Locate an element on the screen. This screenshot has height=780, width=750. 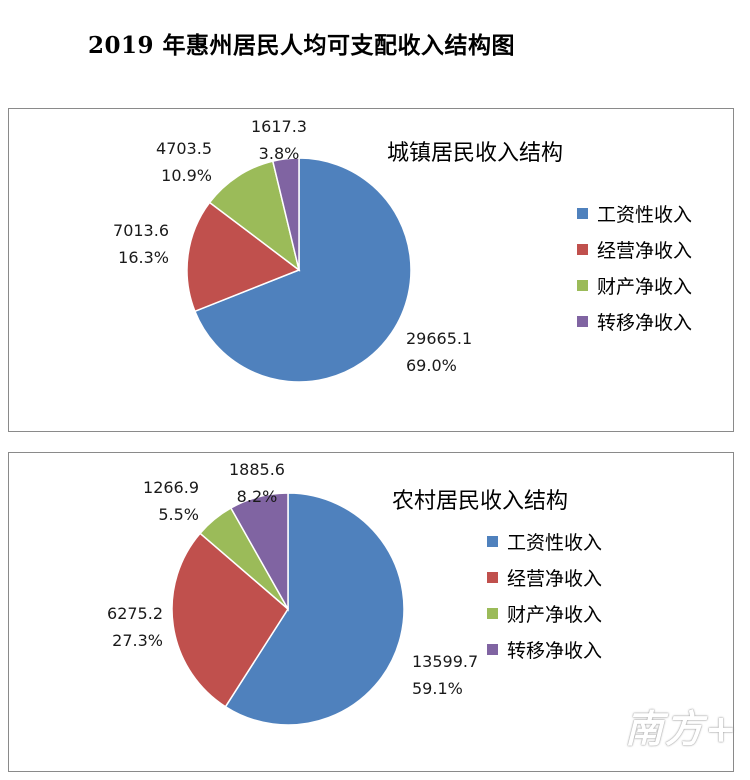
data-label-value-business: 7013.6 is located at coordinates (141, 230).